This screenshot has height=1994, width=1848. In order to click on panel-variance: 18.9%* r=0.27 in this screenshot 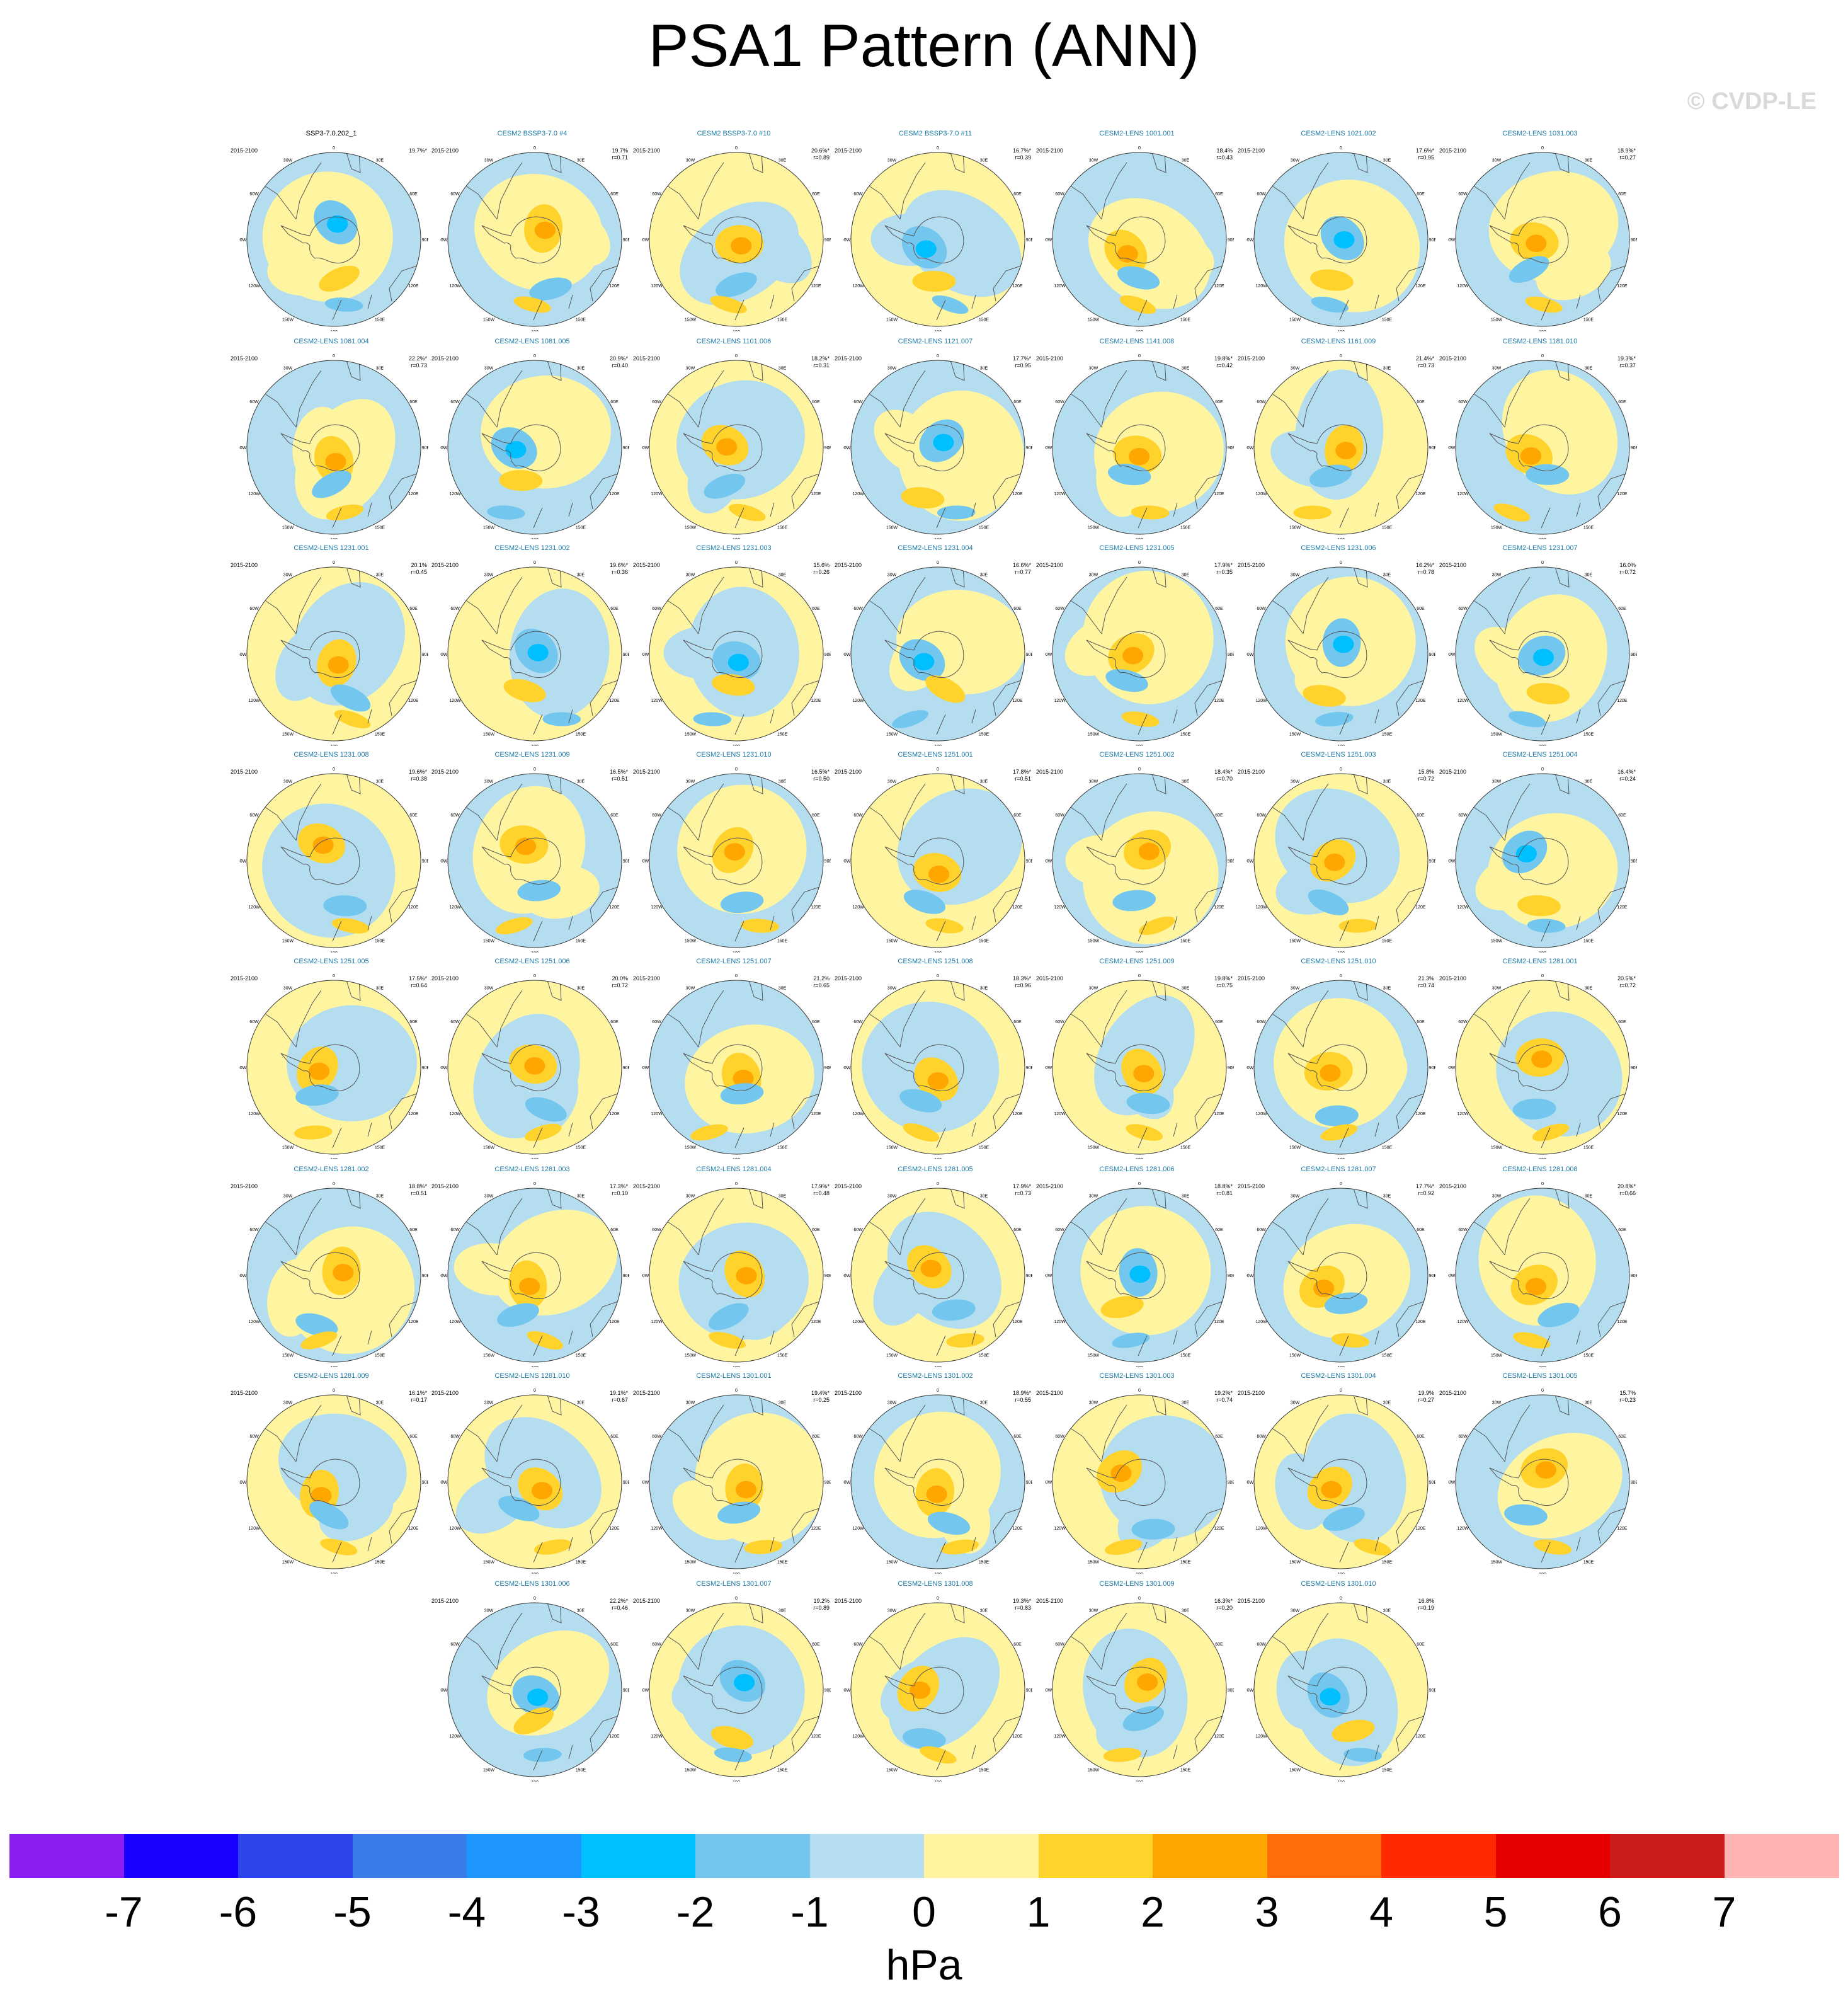, I will do `click(1626, 154)`.